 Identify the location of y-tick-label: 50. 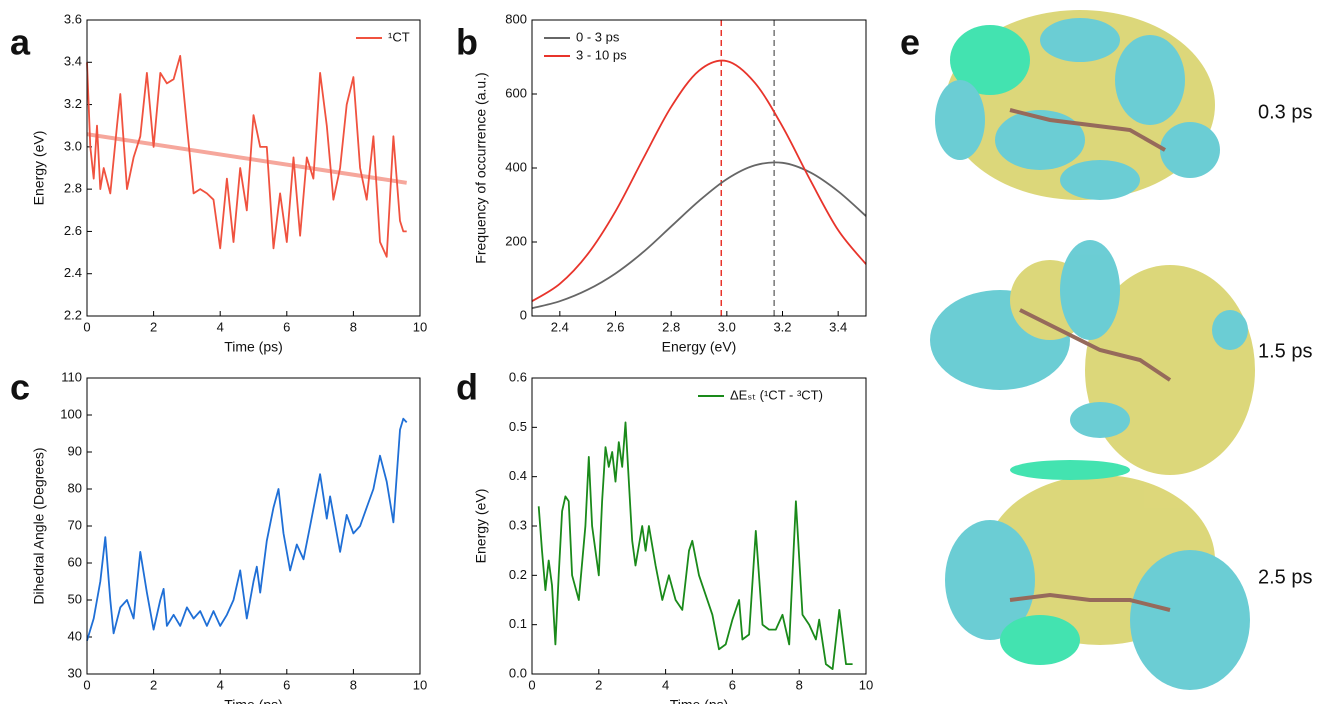
(75, 598).